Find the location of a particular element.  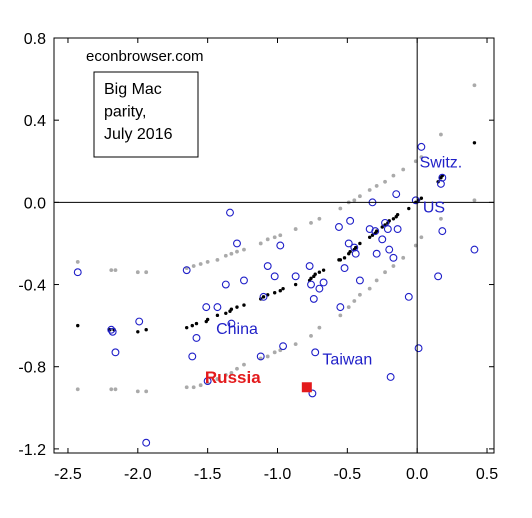

x-tick-label: -0.5 is located at coordinates (348, 474).